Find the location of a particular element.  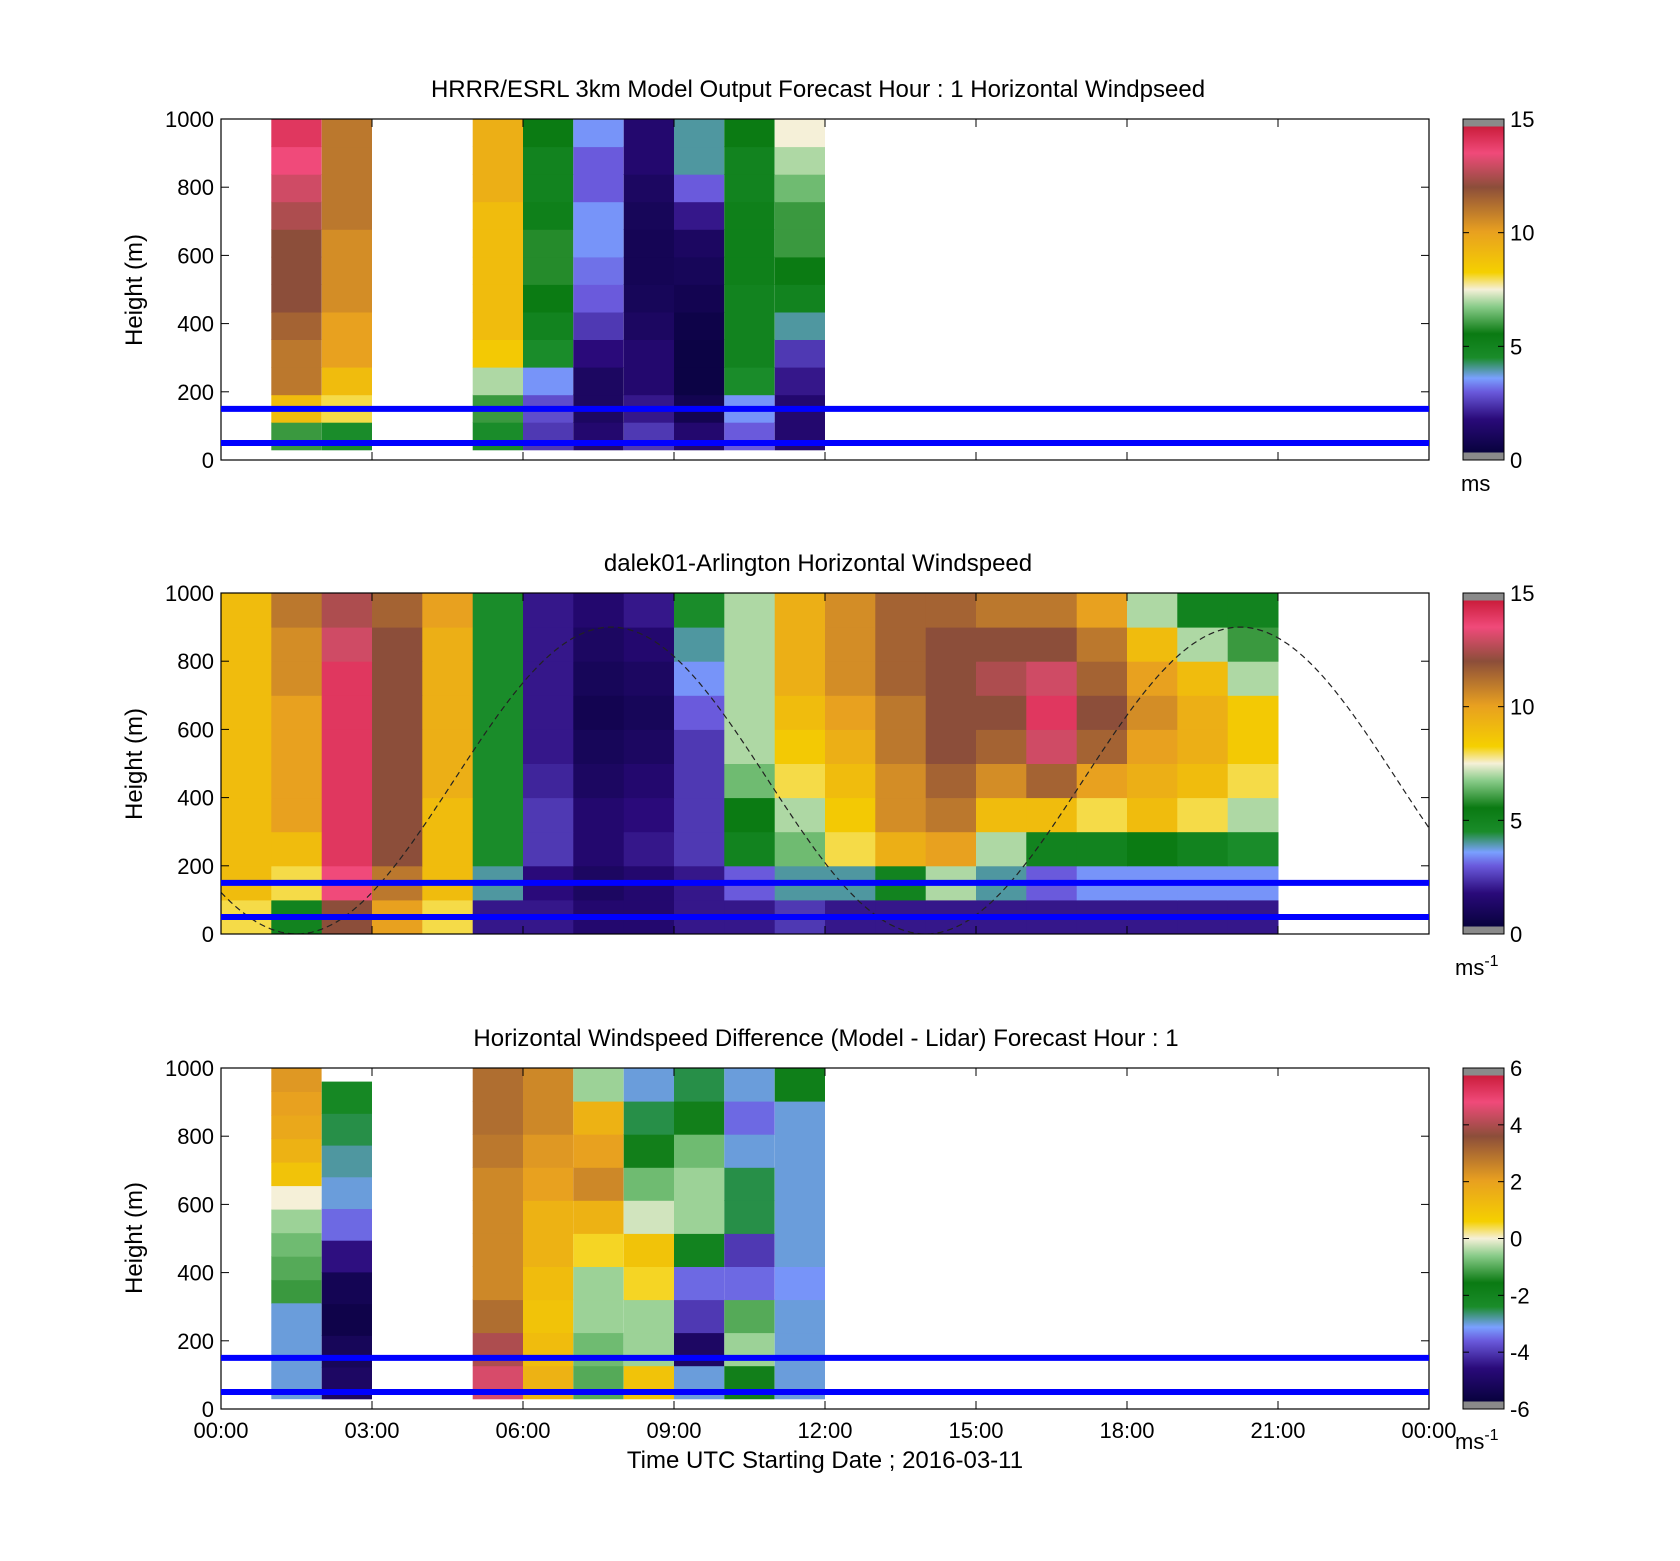

colorbar-tick-label: 0 is located at coordinates (1516, 934).